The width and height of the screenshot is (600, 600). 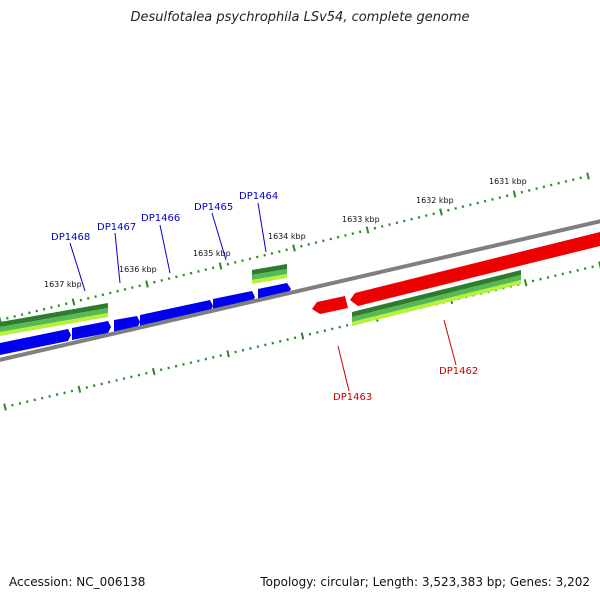 I want to click on tick-label: 1635 kbp, so click(x=212, y=253).